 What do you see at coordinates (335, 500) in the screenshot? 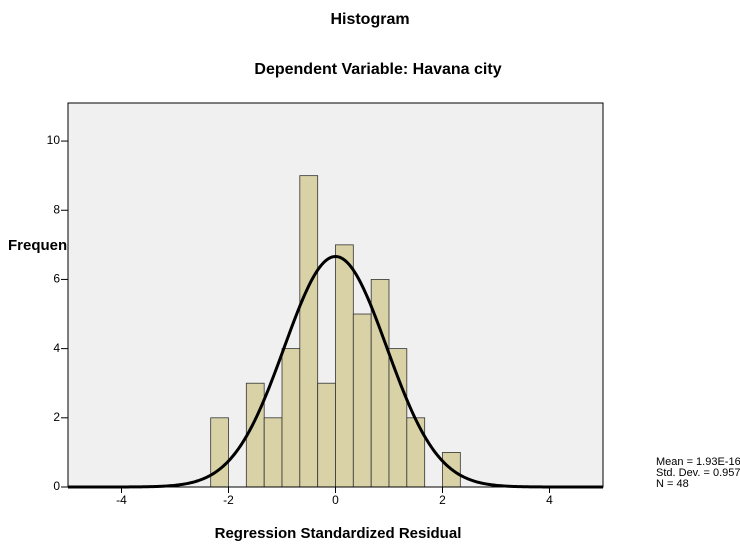
I see `x-tick-label: 0` at bounding box center [335, 500].